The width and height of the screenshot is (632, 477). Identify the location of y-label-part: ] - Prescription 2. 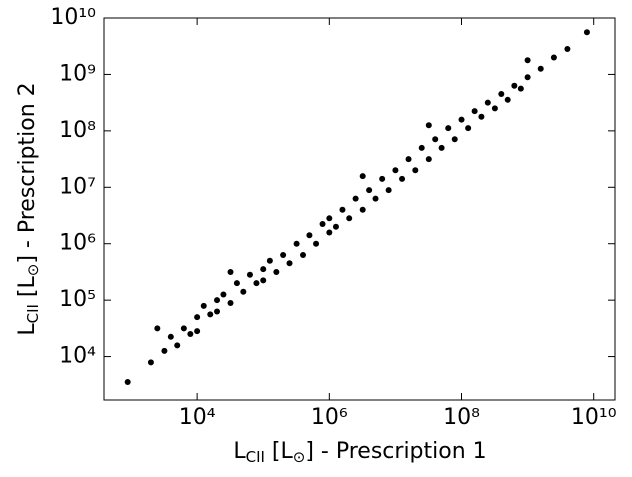
(27, 172).